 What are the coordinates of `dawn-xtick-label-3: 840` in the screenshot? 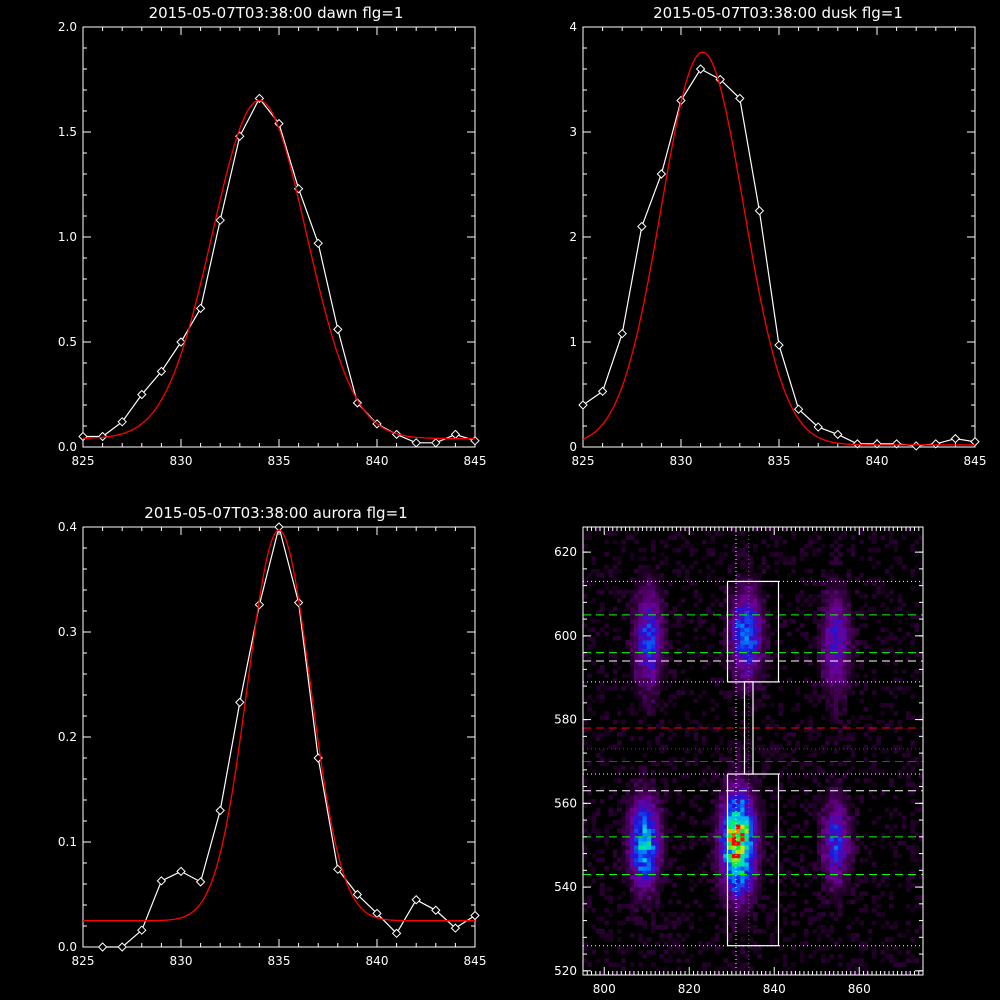 It's located at (377, 461).